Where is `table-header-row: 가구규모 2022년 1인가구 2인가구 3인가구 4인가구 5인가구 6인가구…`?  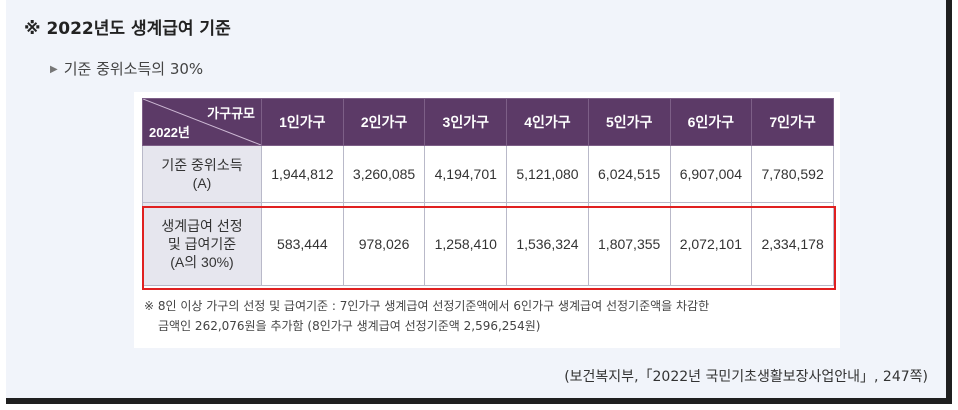 table-header-row: 가구규모 2022년 1인가구 2인가구 3인가구 4인가구 5인가구 6인가구… is located at coordinates (488, 122).